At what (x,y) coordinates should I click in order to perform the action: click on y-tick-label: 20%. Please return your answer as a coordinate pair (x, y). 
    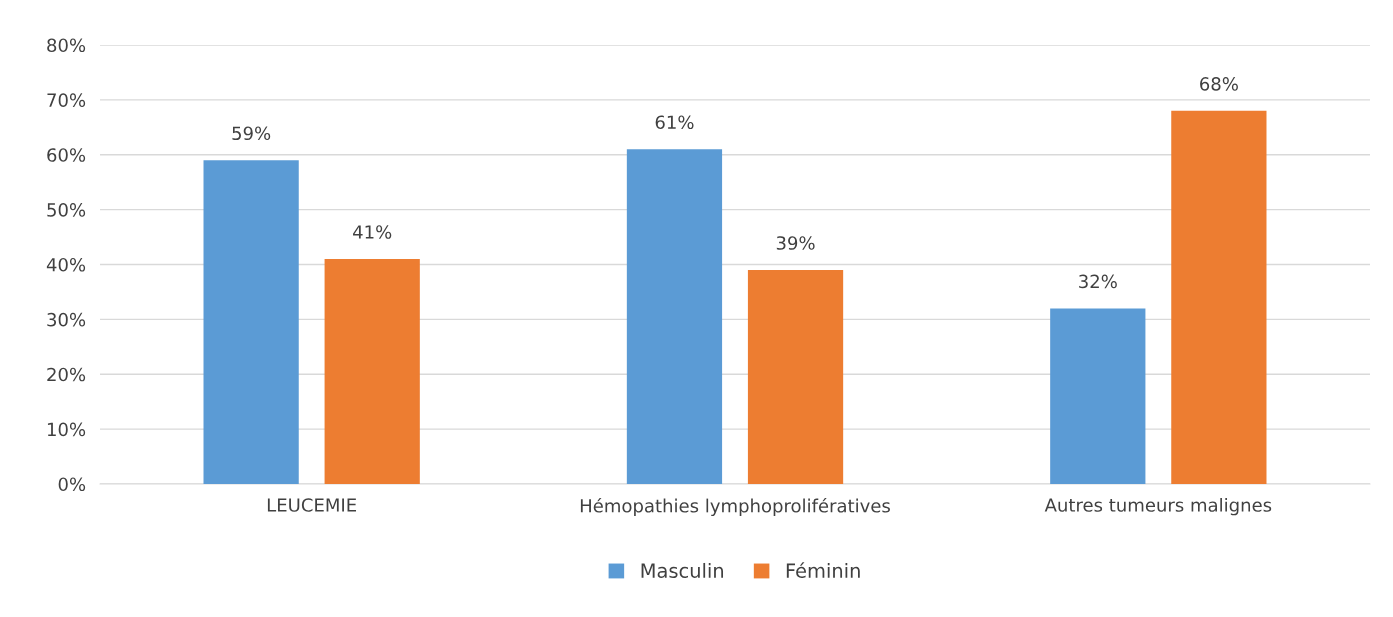
    Looking at the image, I should click on (66, 374).